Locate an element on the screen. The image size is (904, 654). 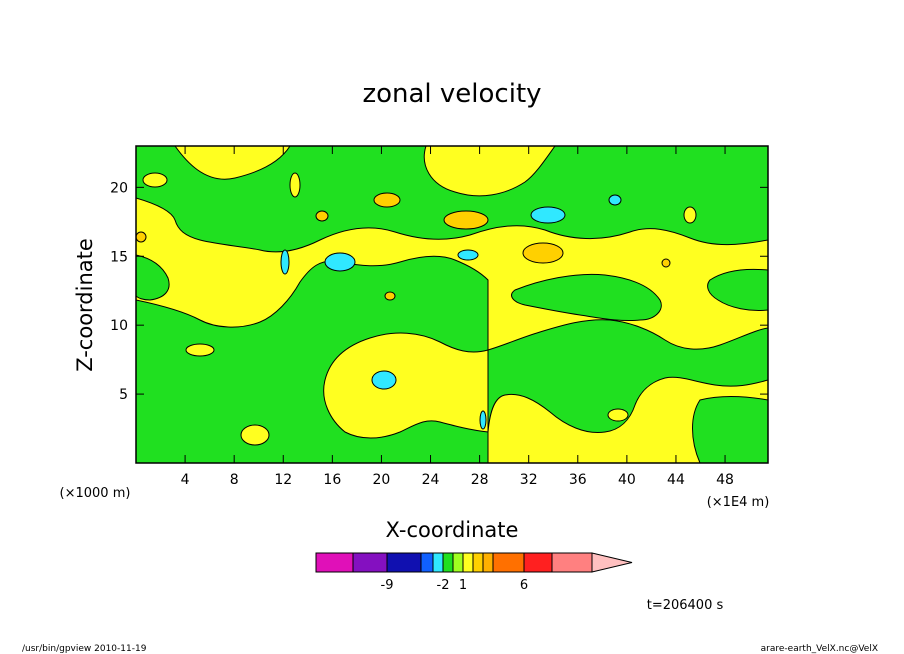
x-axis-label: X-coordinate is located at coordinates (452, 530).